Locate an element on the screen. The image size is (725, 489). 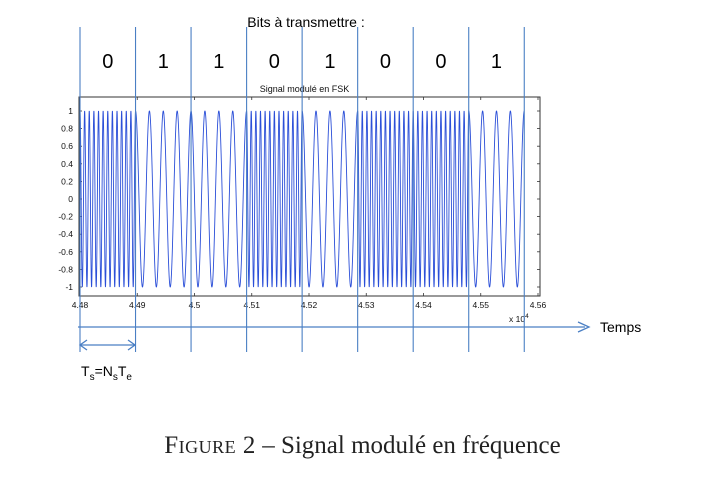
y-tick-label: -0.8 is located at coordinates (65, 269).